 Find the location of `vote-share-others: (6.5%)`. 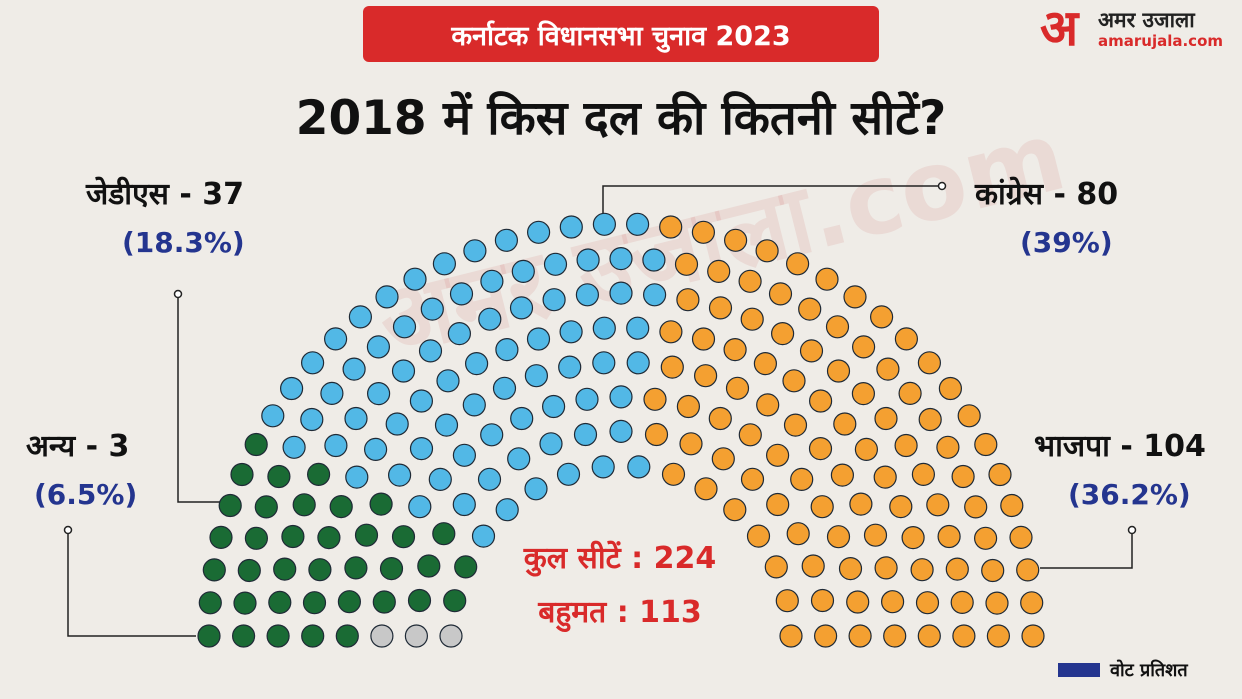

vote-share-others: (6.5%) is located at coordinates (86, 494).